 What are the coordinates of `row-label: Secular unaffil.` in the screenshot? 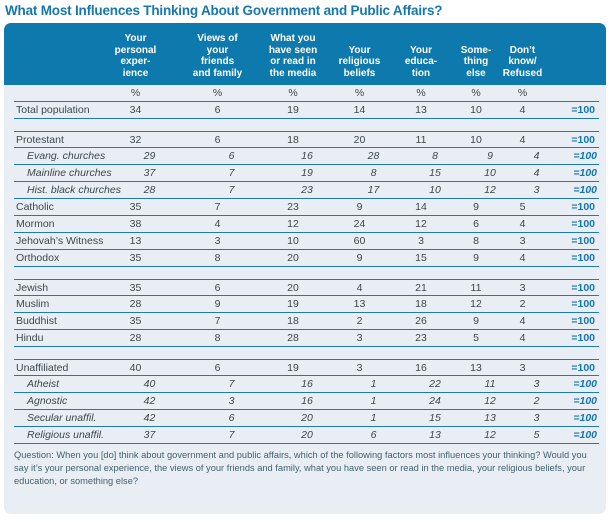 It's located at (55, 418).